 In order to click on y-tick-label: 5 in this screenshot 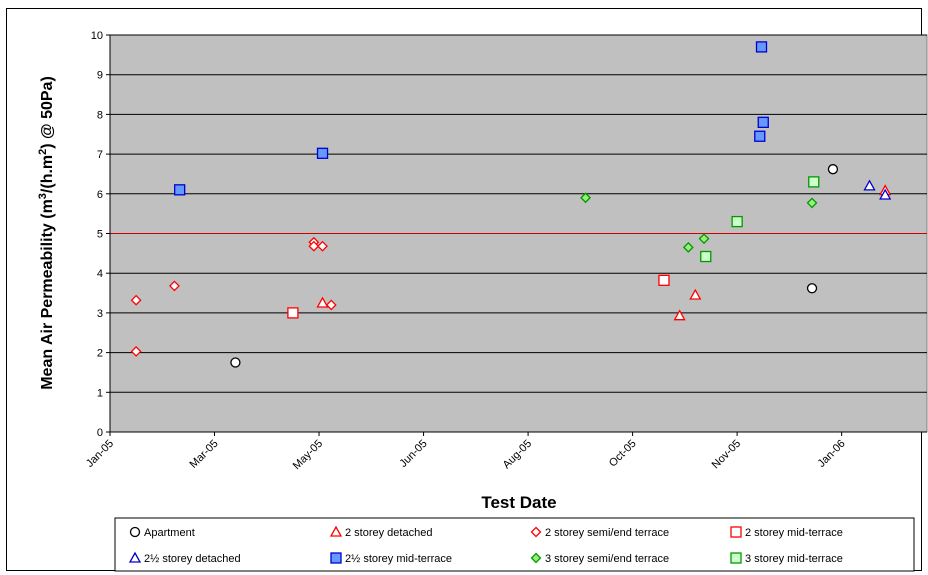, I will do `click(100, 235)`.